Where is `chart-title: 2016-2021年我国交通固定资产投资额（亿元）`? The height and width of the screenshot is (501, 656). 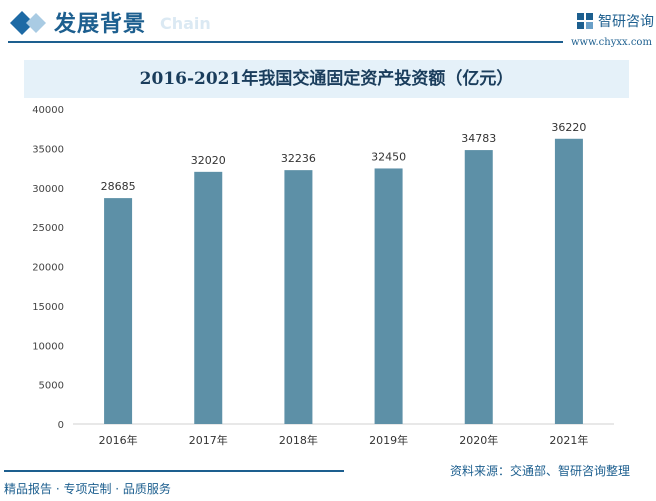 chart-title: 2016-2021年我国交通固定资产投资额（亿元） is located at coordinates (326, 79).